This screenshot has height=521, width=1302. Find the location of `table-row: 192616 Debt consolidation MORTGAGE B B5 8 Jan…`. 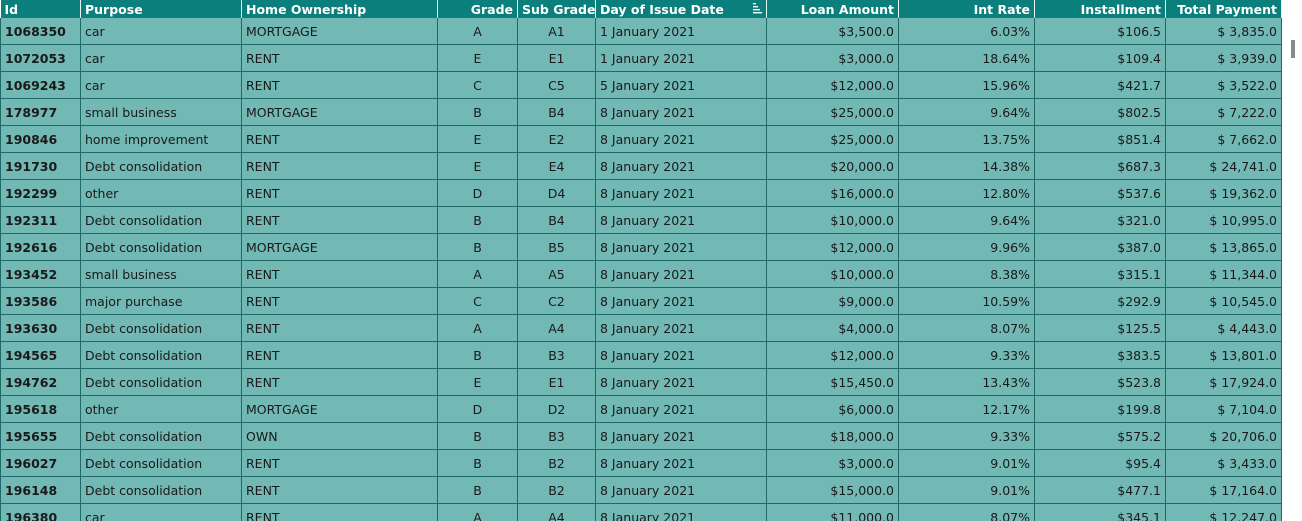

table-row: 192616 Debt consolidation MORTGAGE B B5 8 Jan… is located at coordinates (641, 247).